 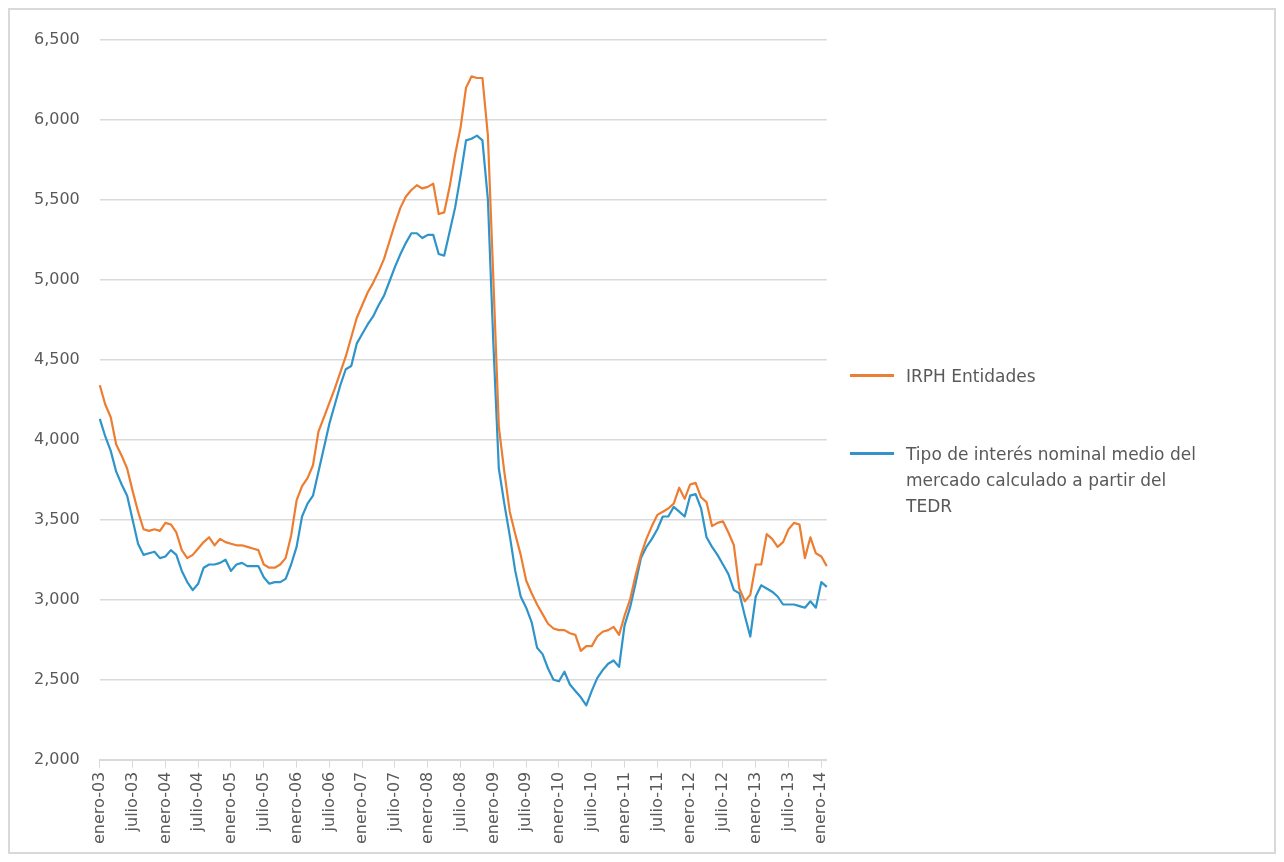 What do you see at coordinates (820, 808) in the screenshot?
I see `x-tick-label: enero-14` at bounding box center [820, 808].